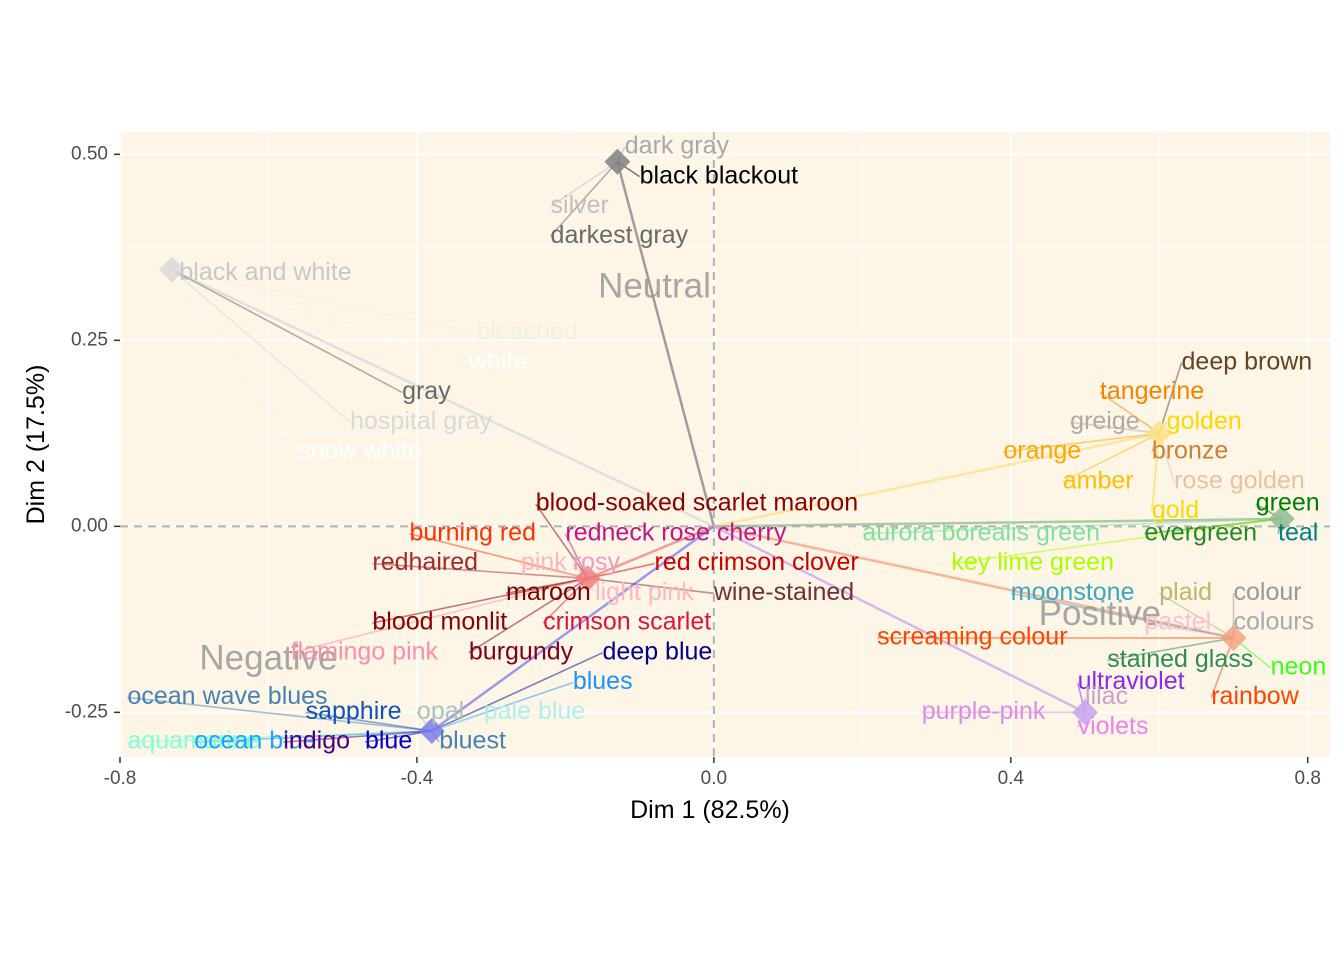 The image size is (1344, 960). I want to click on x-axis: -0.8 -0.4 0.0 0.4 0.8, so click(712, 773).